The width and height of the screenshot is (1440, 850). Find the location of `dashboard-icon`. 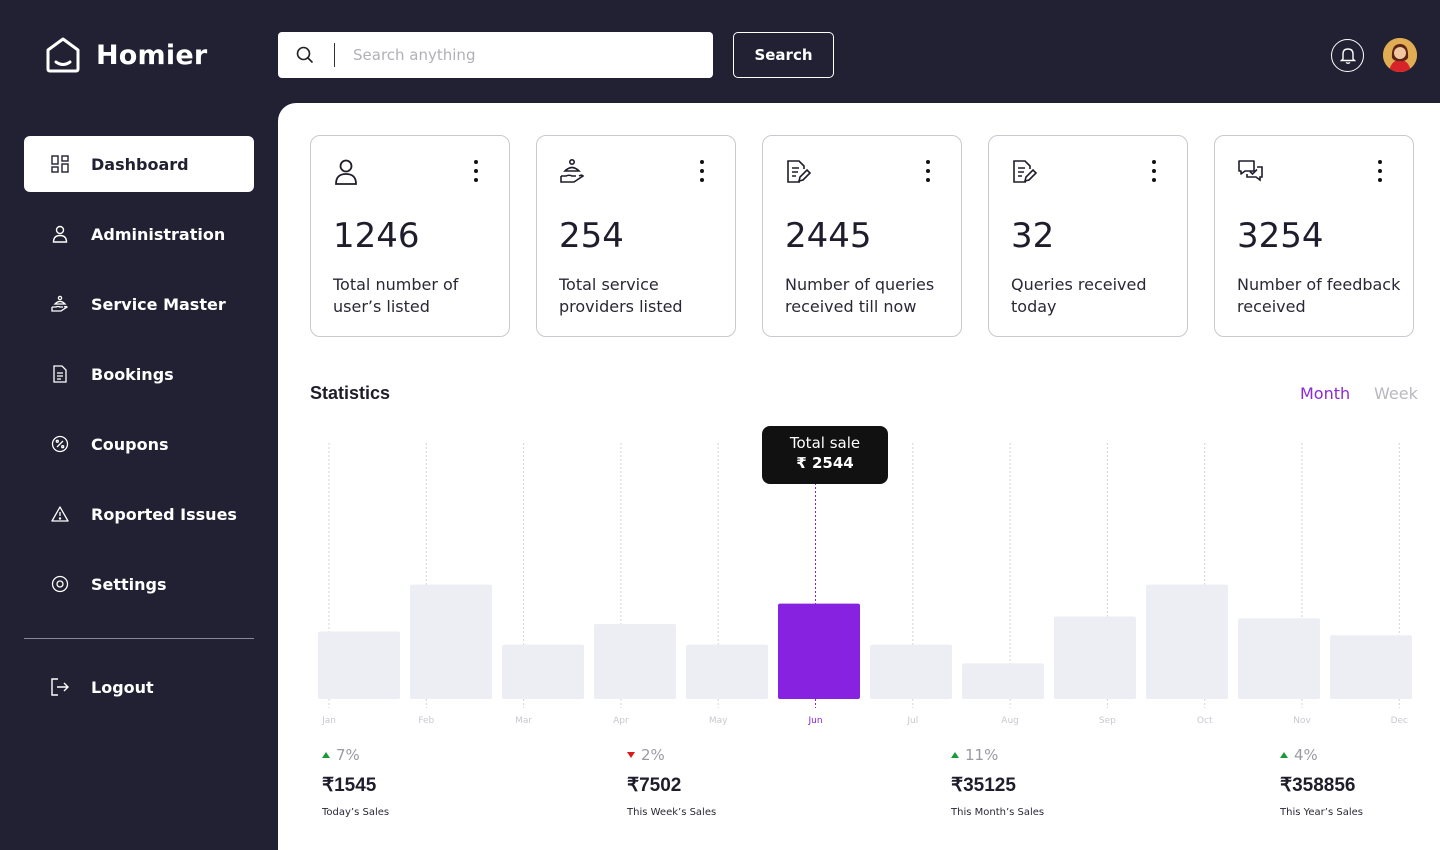

dashboard-icon is located at coordinates (60, 164).